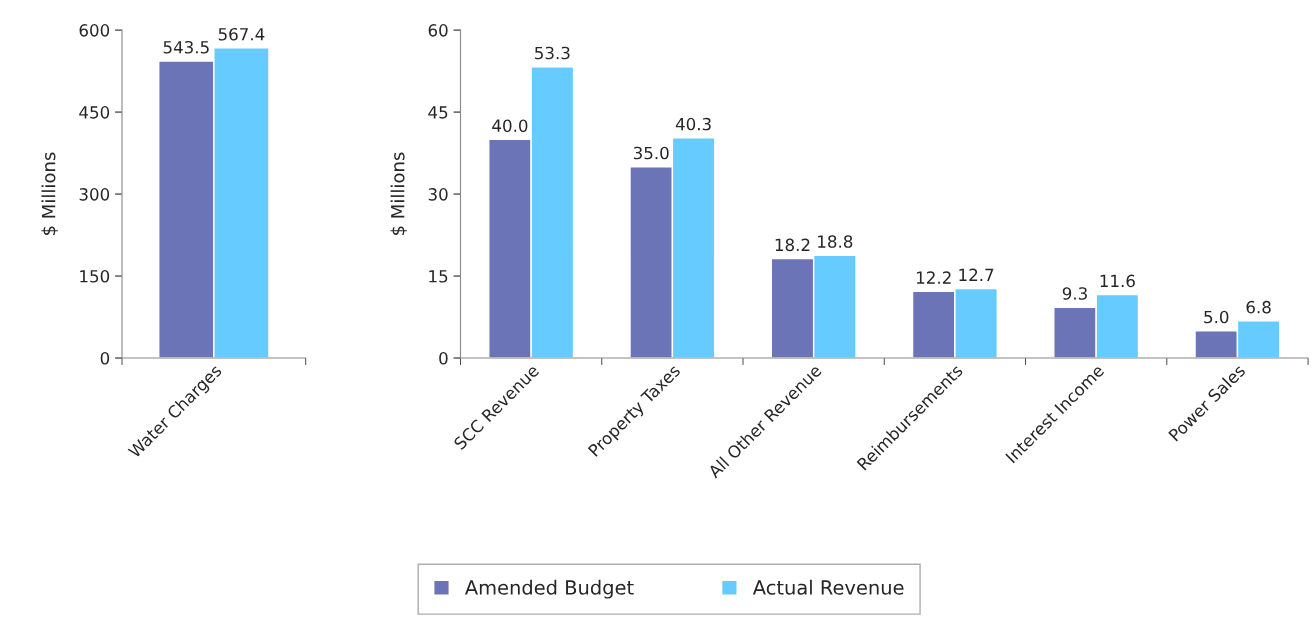  What do you see at coordinates (438, 276) in the screenshot?
I see `y-tick-label: 15` at bounding box center [438, 276].